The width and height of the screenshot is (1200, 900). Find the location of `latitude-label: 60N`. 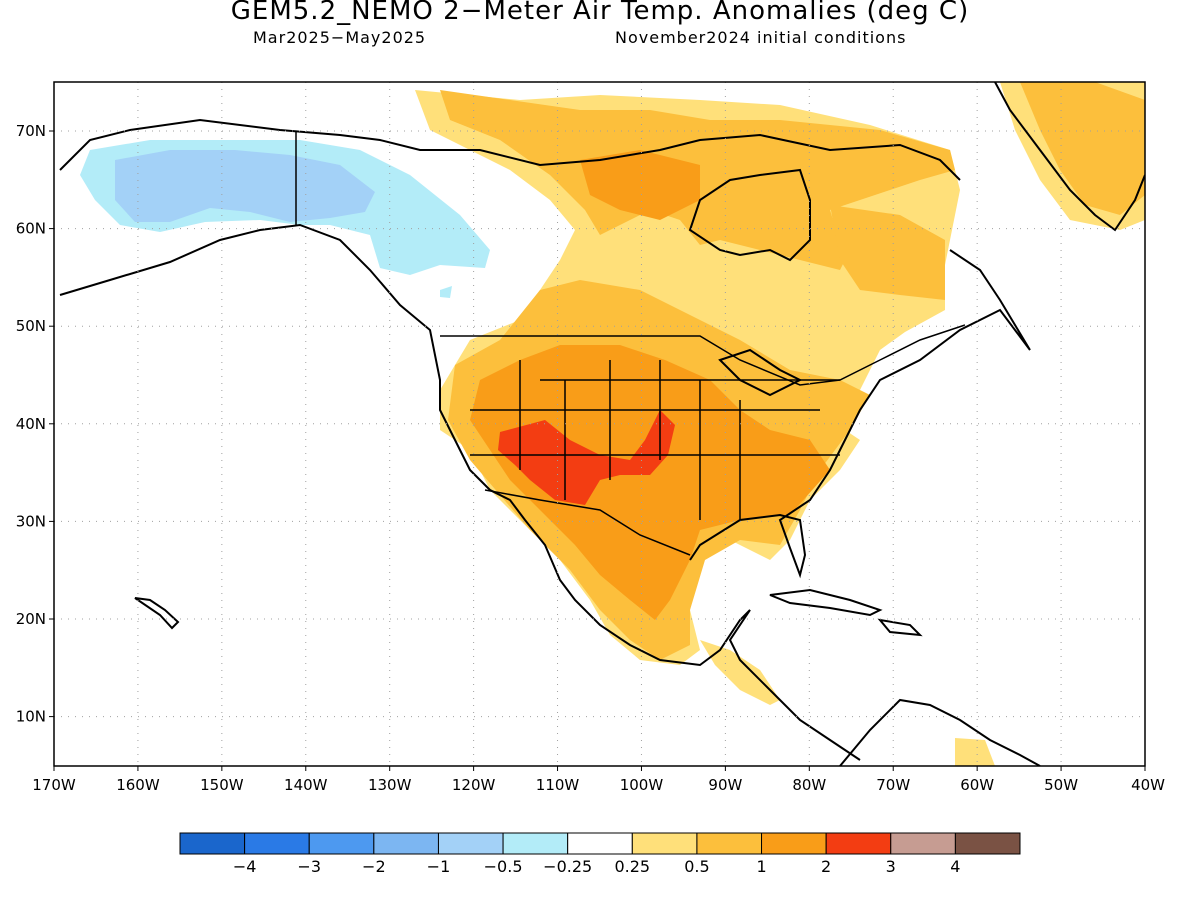

latitude-label: 60N is located at coordinates (31, 229).